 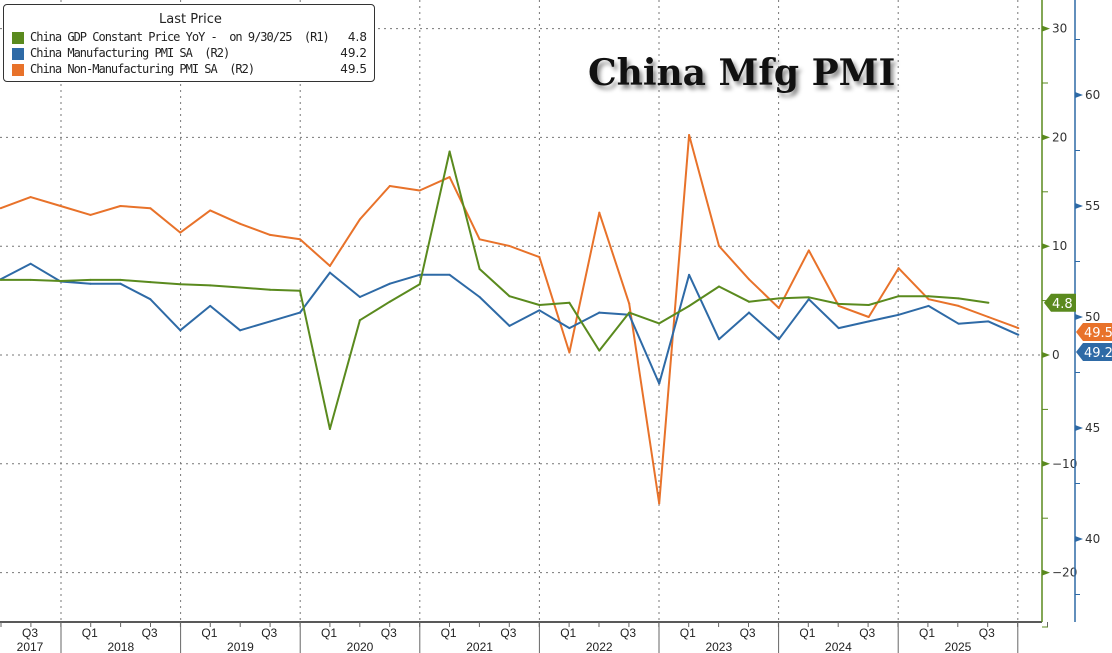 I want to click on r1-tick-marker, so click(x=1046, y=28).